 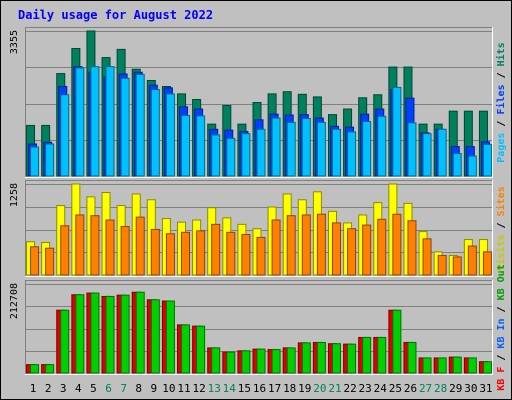 I want to click on y-tick-label: 1258, so click(x=14, y=195).